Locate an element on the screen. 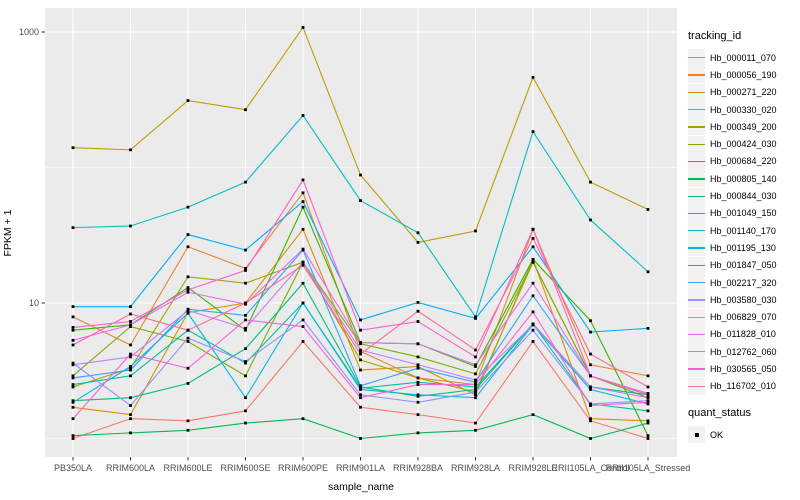 The width and height of the screenshot is (800, 500). x-tick-label: PB350LA is located at coordinates (73, 468).